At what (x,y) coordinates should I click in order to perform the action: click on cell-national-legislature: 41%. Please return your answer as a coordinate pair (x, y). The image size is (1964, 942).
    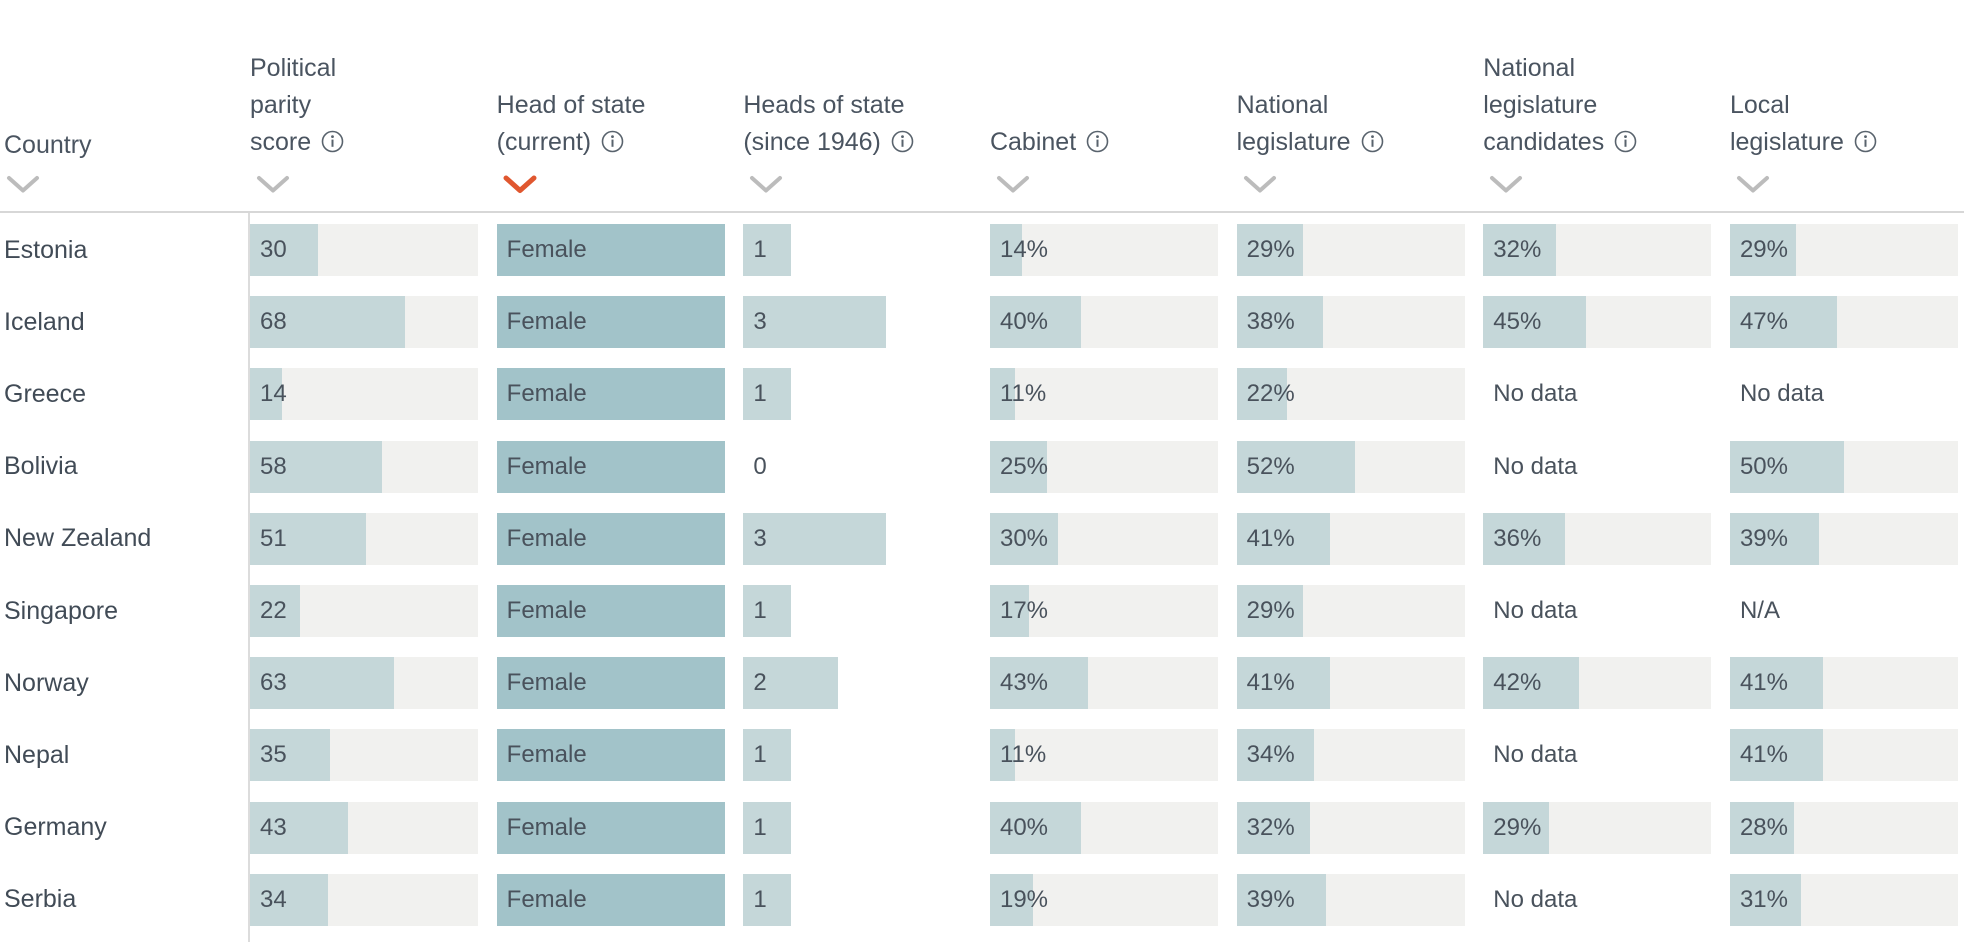
    Looking at the image, I should click on (1360, 683).